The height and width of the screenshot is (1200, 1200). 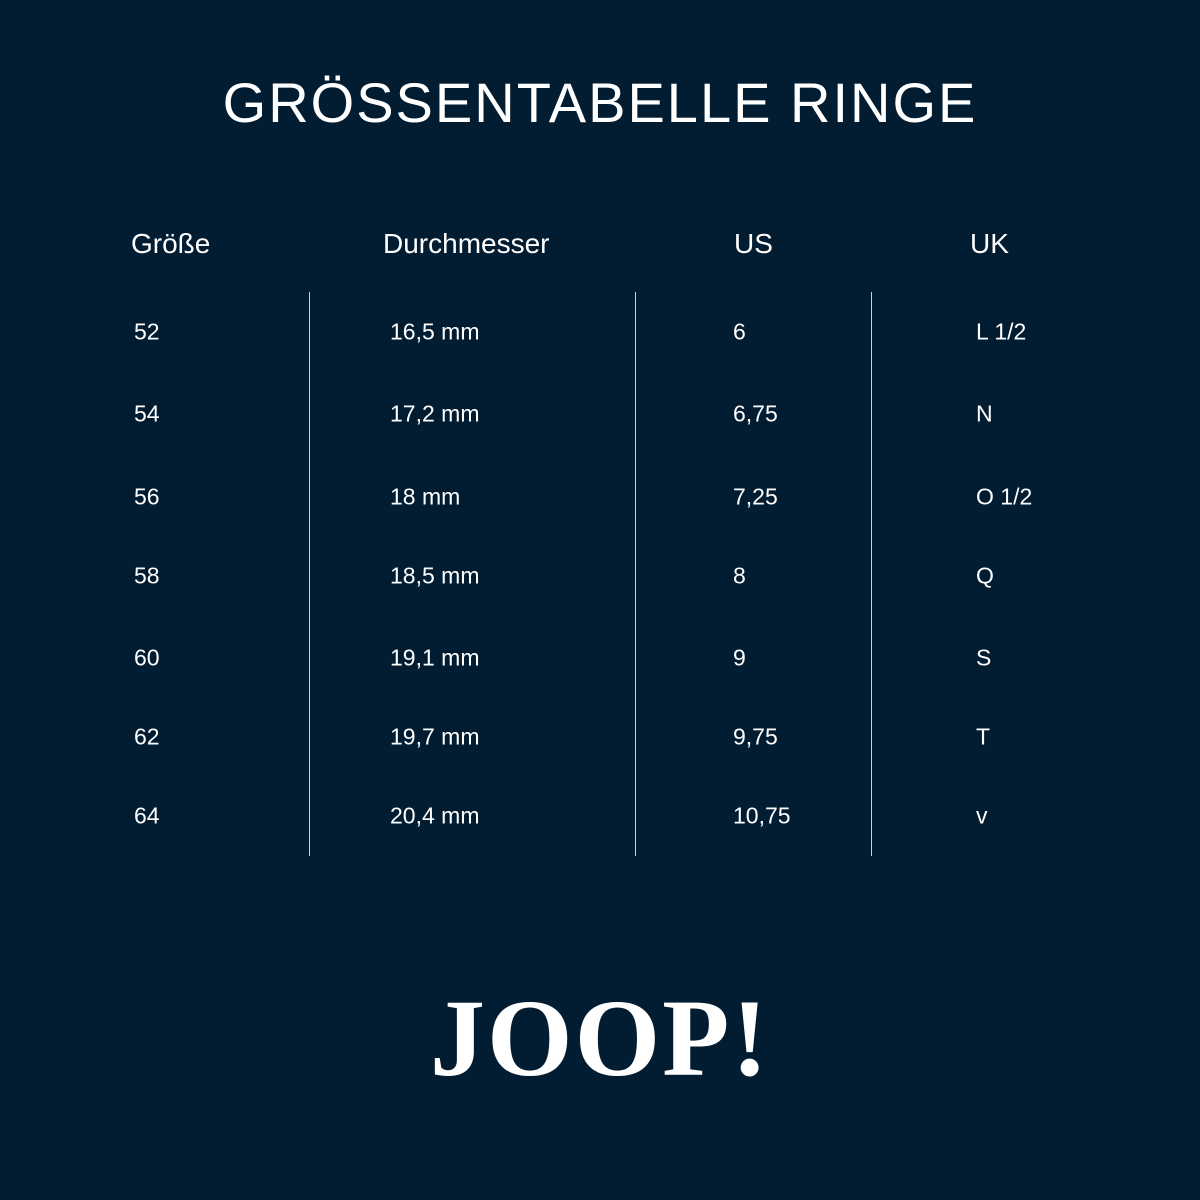 What do you see at coordinates (435, 657) in the screenshot?
I see `table-cell-diameter: 19,1 mm` at bounding box center [435, 657].